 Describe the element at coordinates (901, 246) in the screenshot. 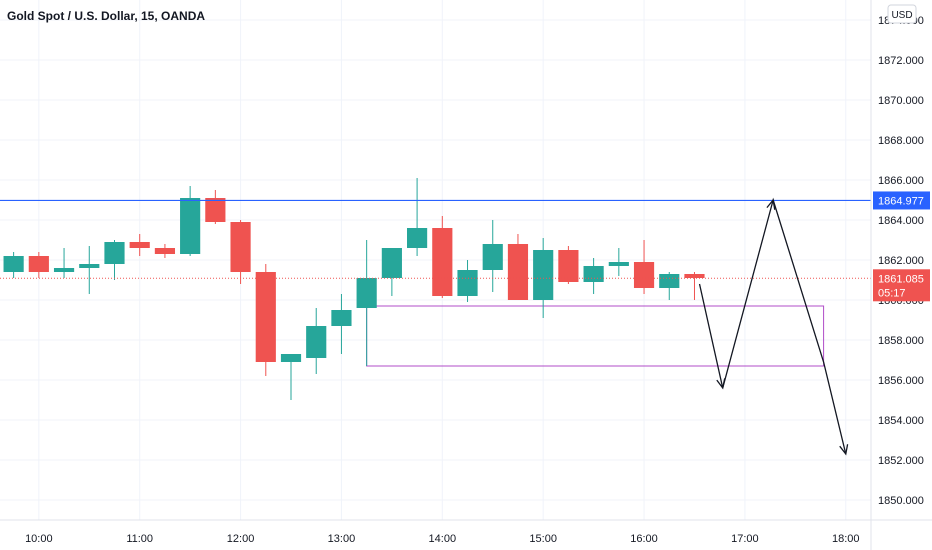

I see `price-tags: 1864.977 1861.085 05:17` at that location.